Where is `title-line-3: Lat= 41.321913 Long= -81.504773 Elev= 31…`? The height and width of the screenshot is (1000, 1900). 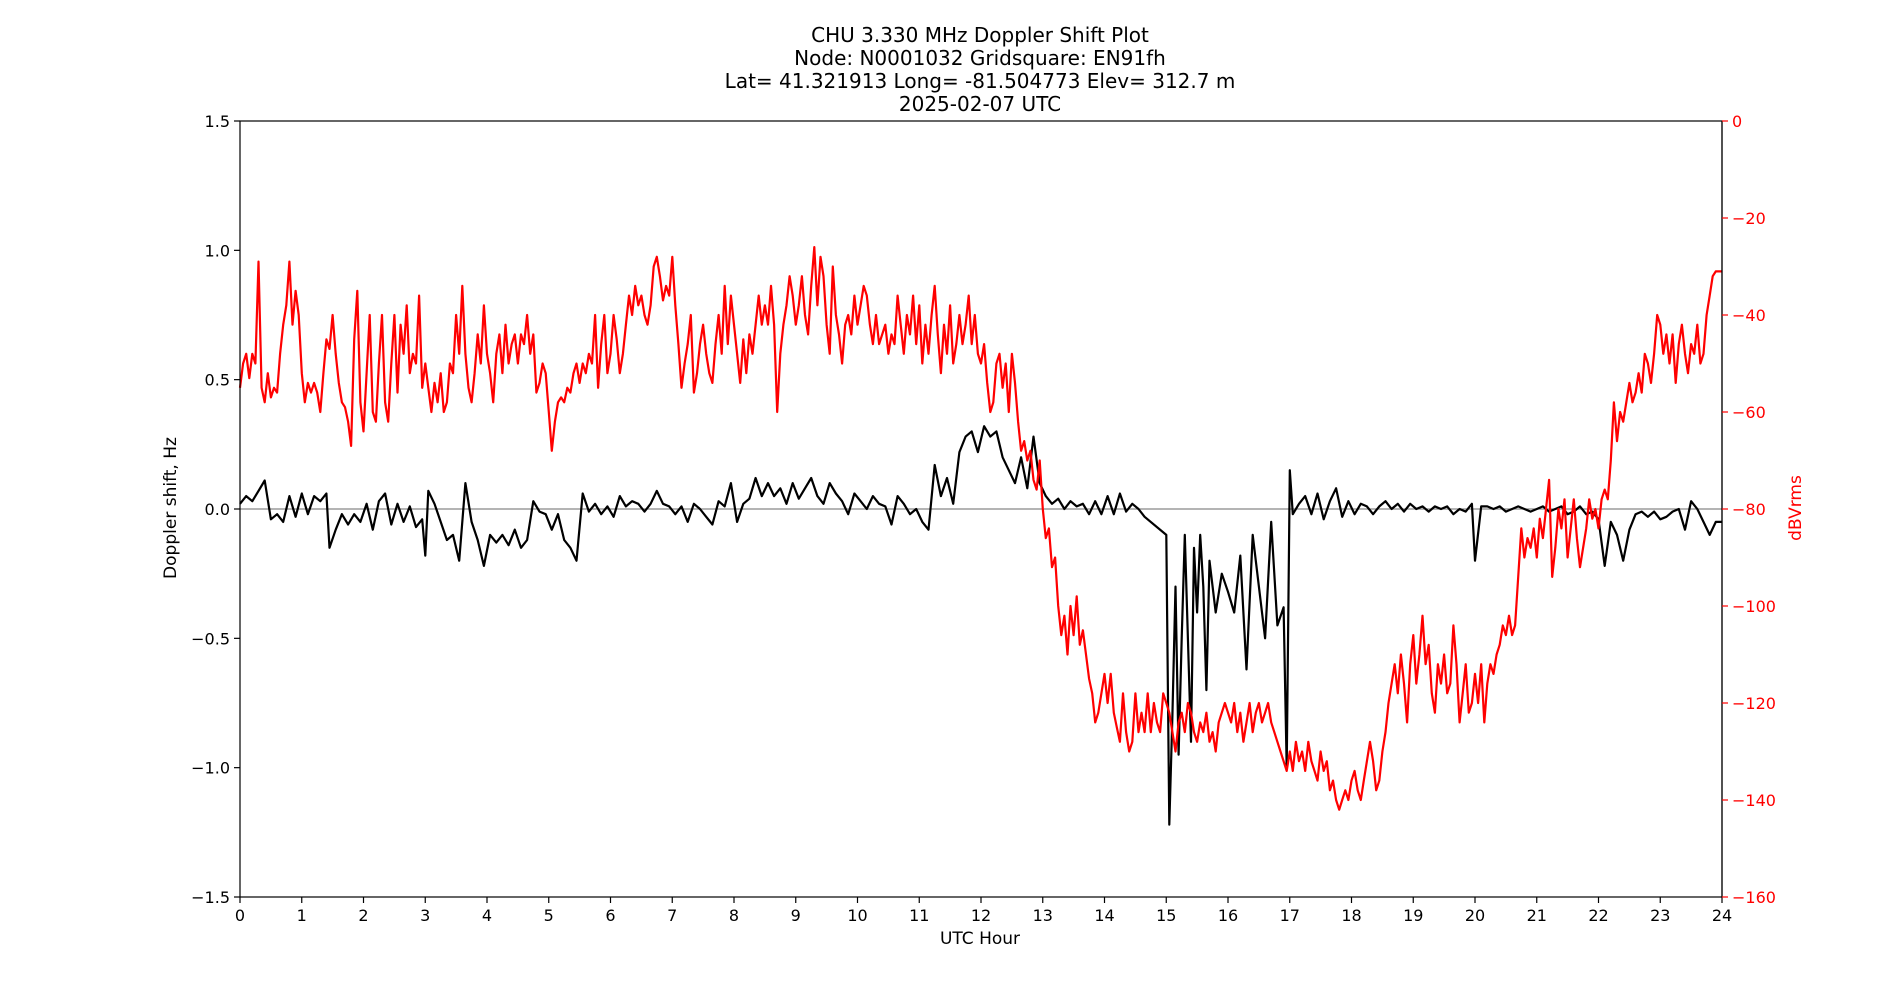 title-line-3: Lat= 41.321913 Long= -81.504773 Elev= 31… is located at coordinates (980, 81).